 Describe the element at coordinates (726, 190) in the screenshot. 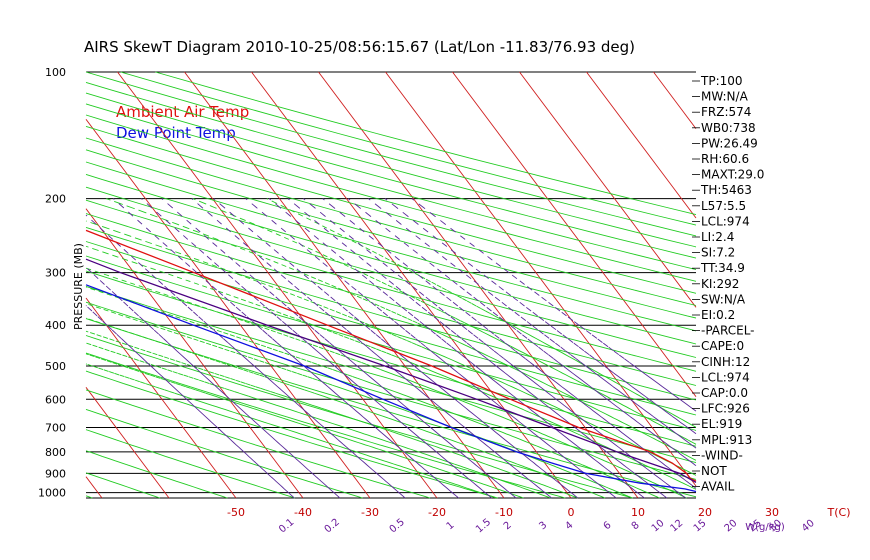

I see `indices-item: TH:5463` at that location.